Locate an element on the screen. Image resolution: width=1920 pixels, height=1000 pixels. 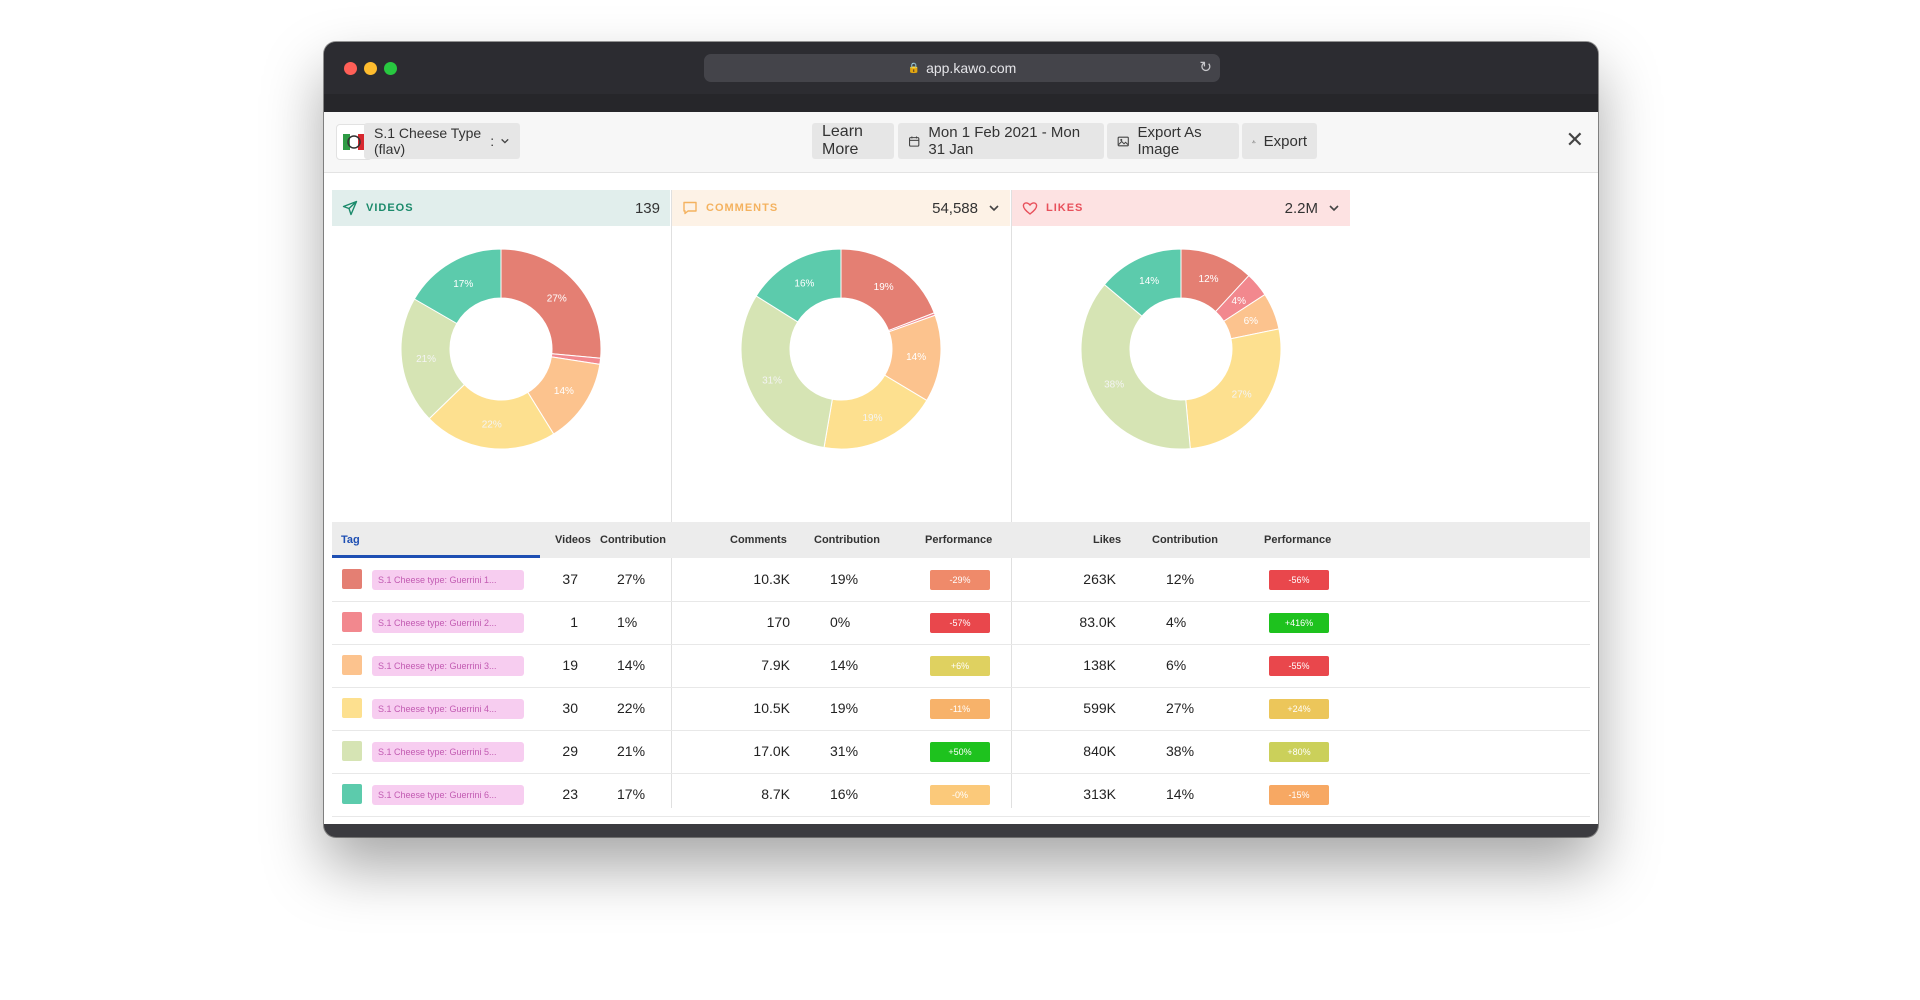
donut-slice-label: 17% is located at coordinates (463, 284).